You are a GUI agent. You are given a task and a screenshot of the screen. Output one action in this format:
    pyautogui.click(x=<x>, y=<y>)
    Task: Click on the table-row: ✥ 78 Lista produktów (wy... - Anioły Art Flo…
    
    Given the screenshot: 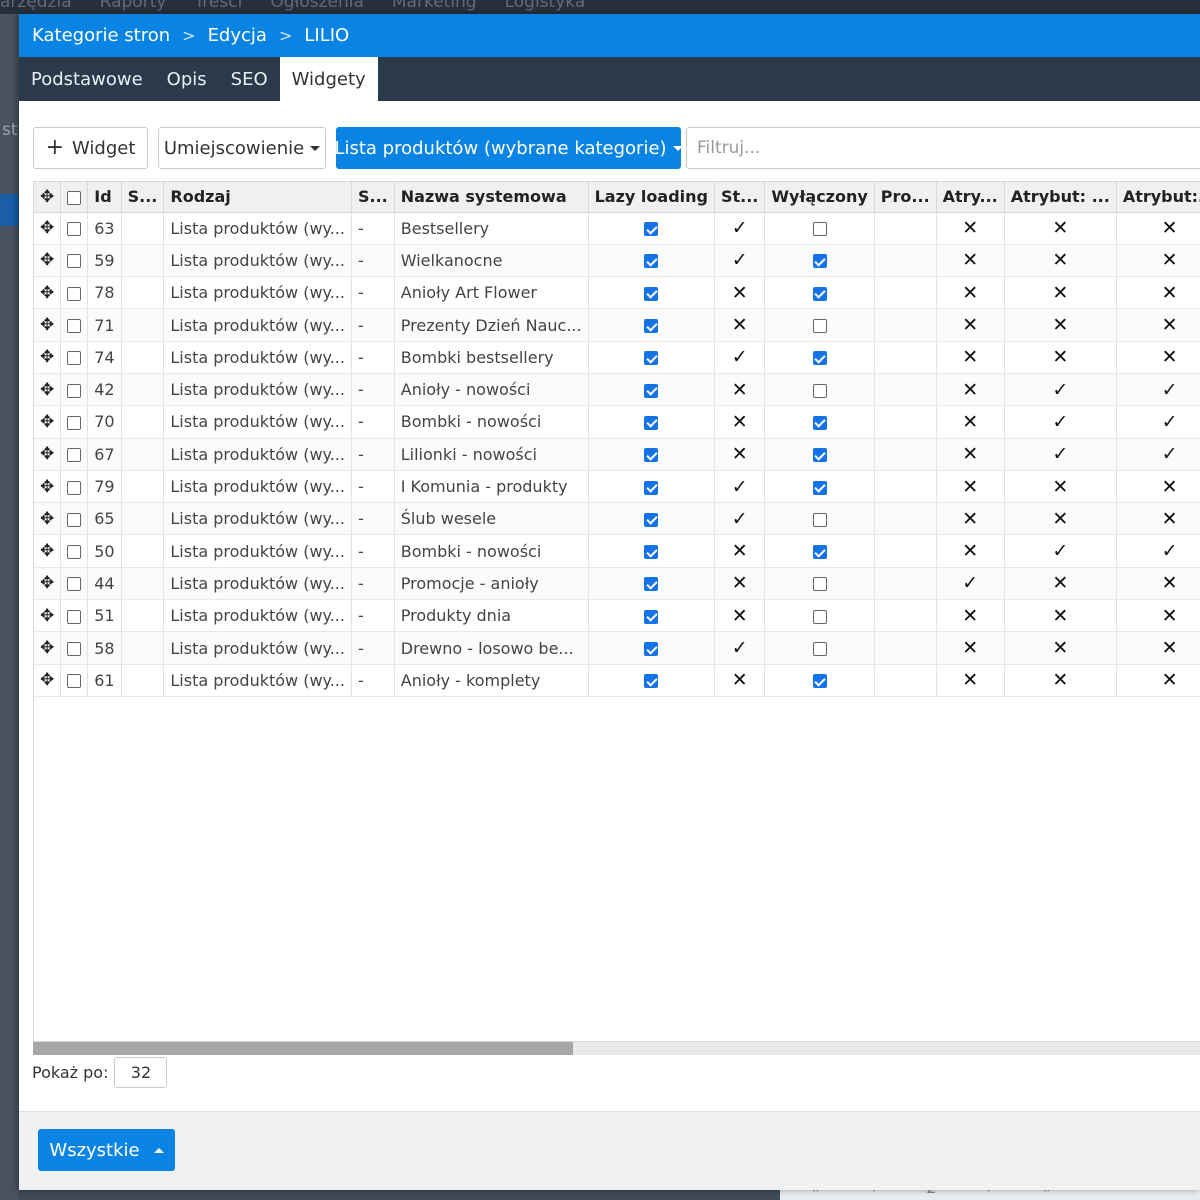 What is the action you would take?
    pyautogui.click(x=617, y=293)
    